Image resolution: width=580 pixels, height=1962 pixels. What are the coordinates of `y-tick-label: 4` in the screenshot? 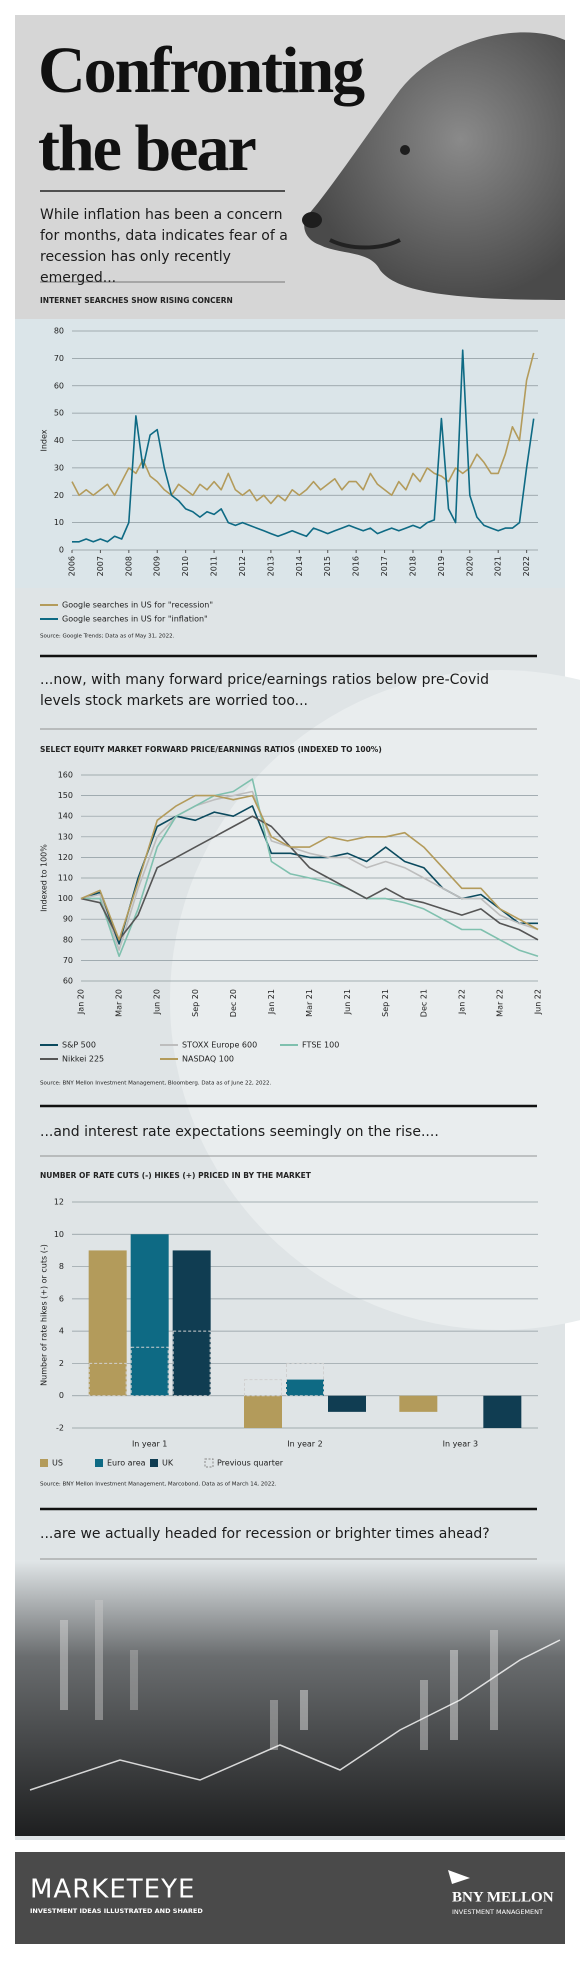 It's located at (61, 1331).